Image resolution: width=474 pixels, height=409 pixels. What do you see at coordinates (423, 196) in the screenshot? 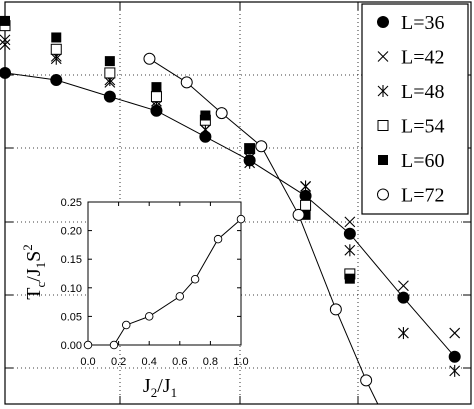
I see `legend-label: L=72` at bounding box center [423, 196].